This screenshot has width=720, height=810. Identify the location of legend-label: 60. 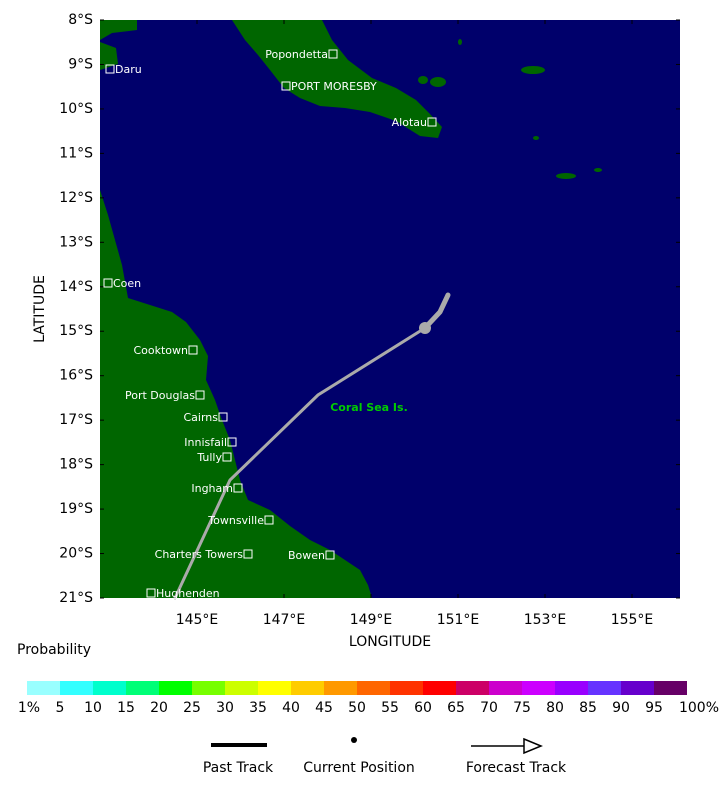
(423, 708).